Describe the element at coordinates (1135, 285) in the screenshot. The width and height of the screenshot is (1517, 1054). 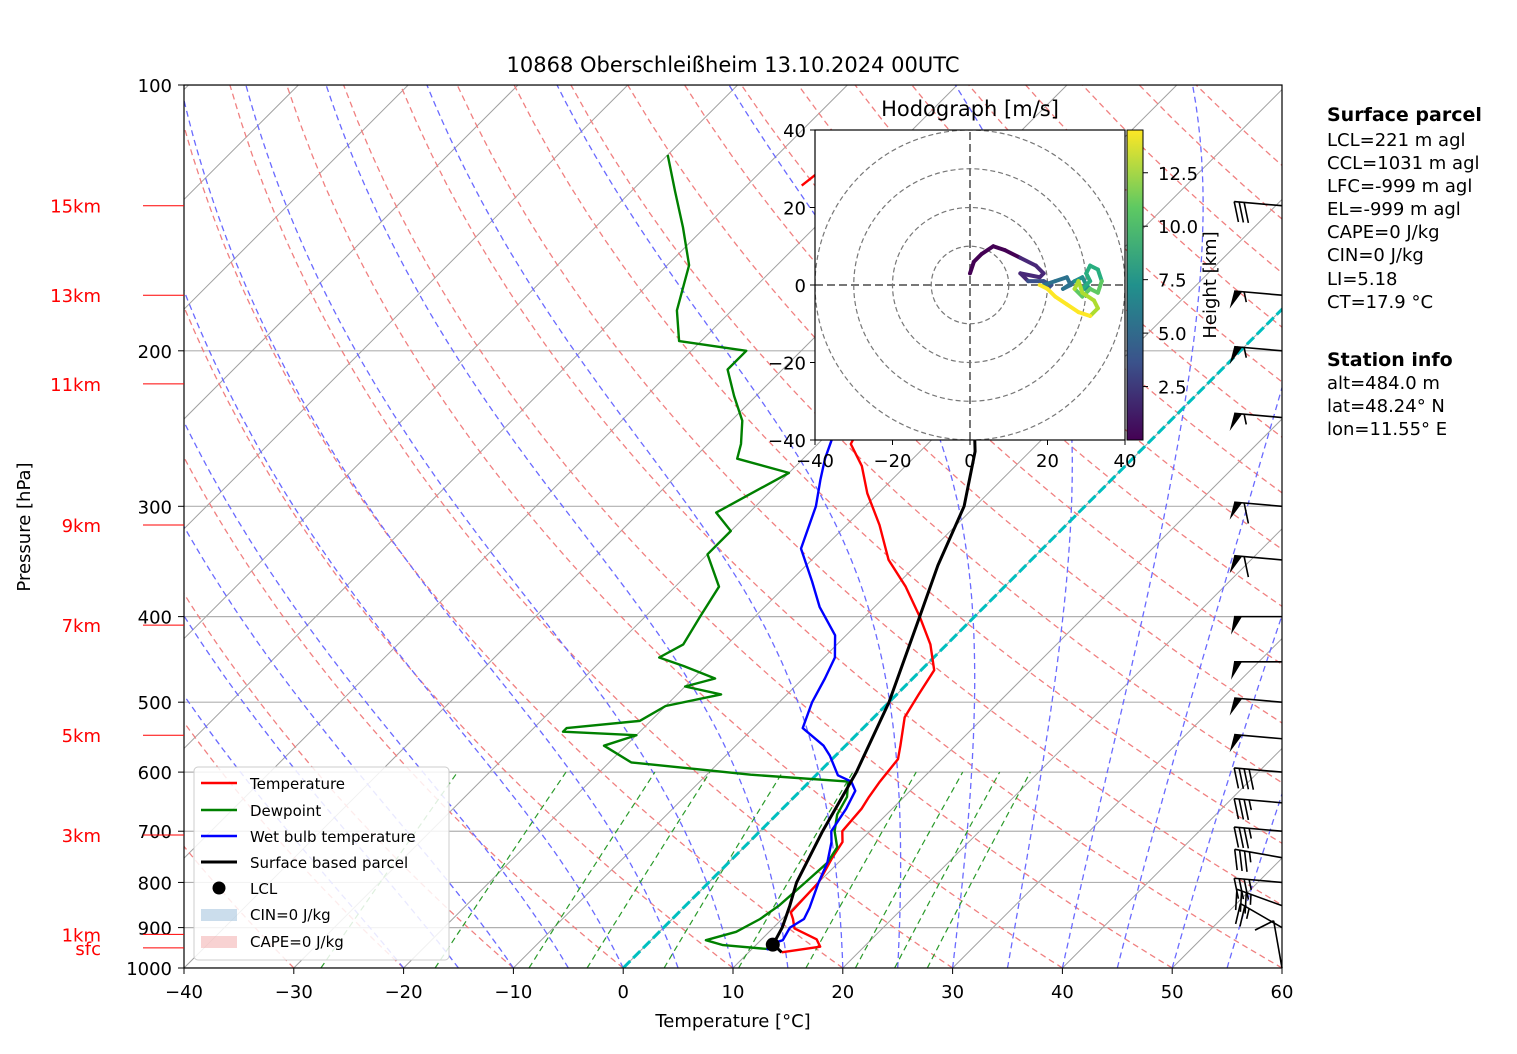
I see `hodograph-colorbar` at that location.